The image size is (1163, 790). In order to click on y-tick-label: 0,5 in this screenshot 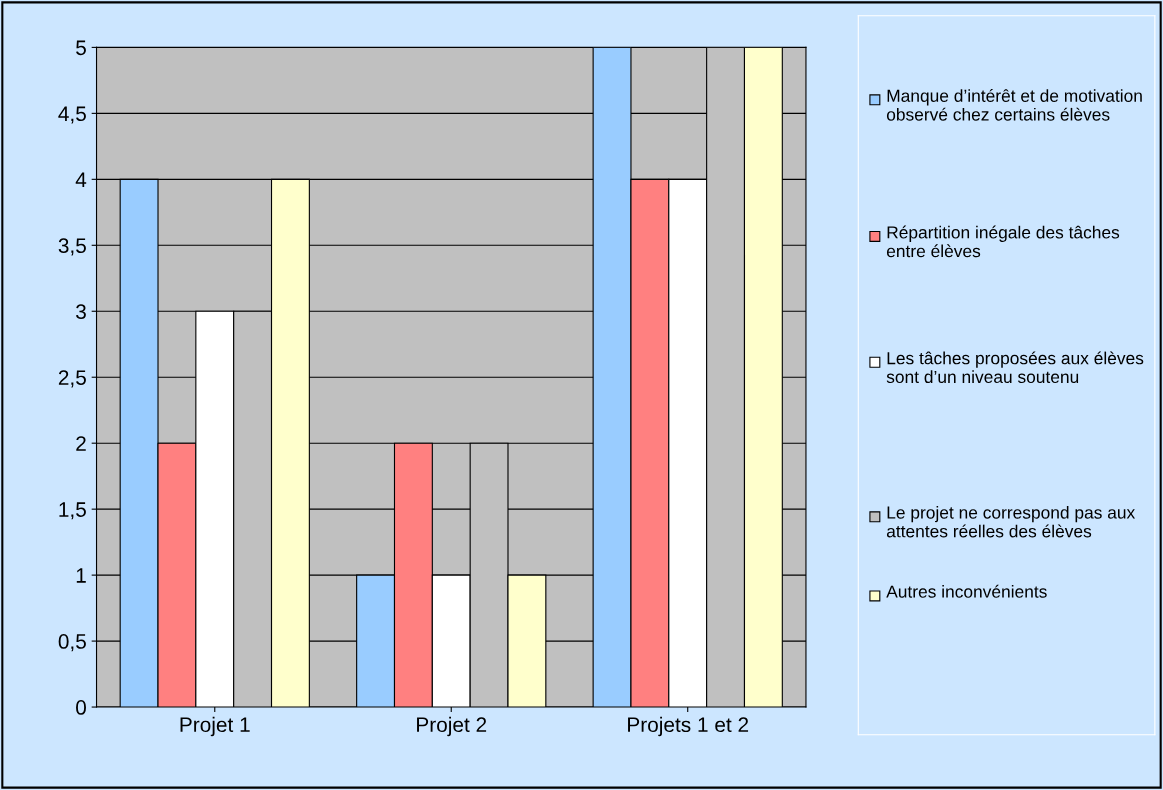, I will do `click(72, 643)`.